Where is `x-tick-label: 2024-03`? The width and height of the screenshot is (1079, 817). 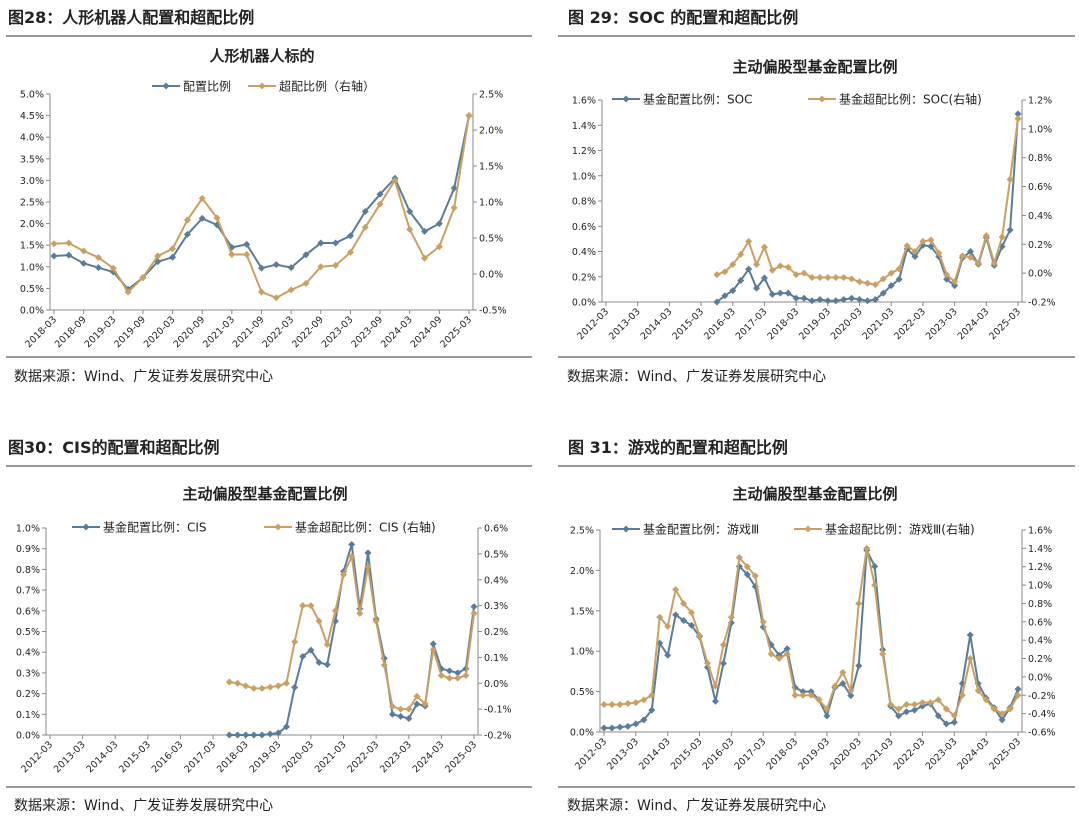 x-tick-label: 2024-03 is located at coordinates (397, 332).